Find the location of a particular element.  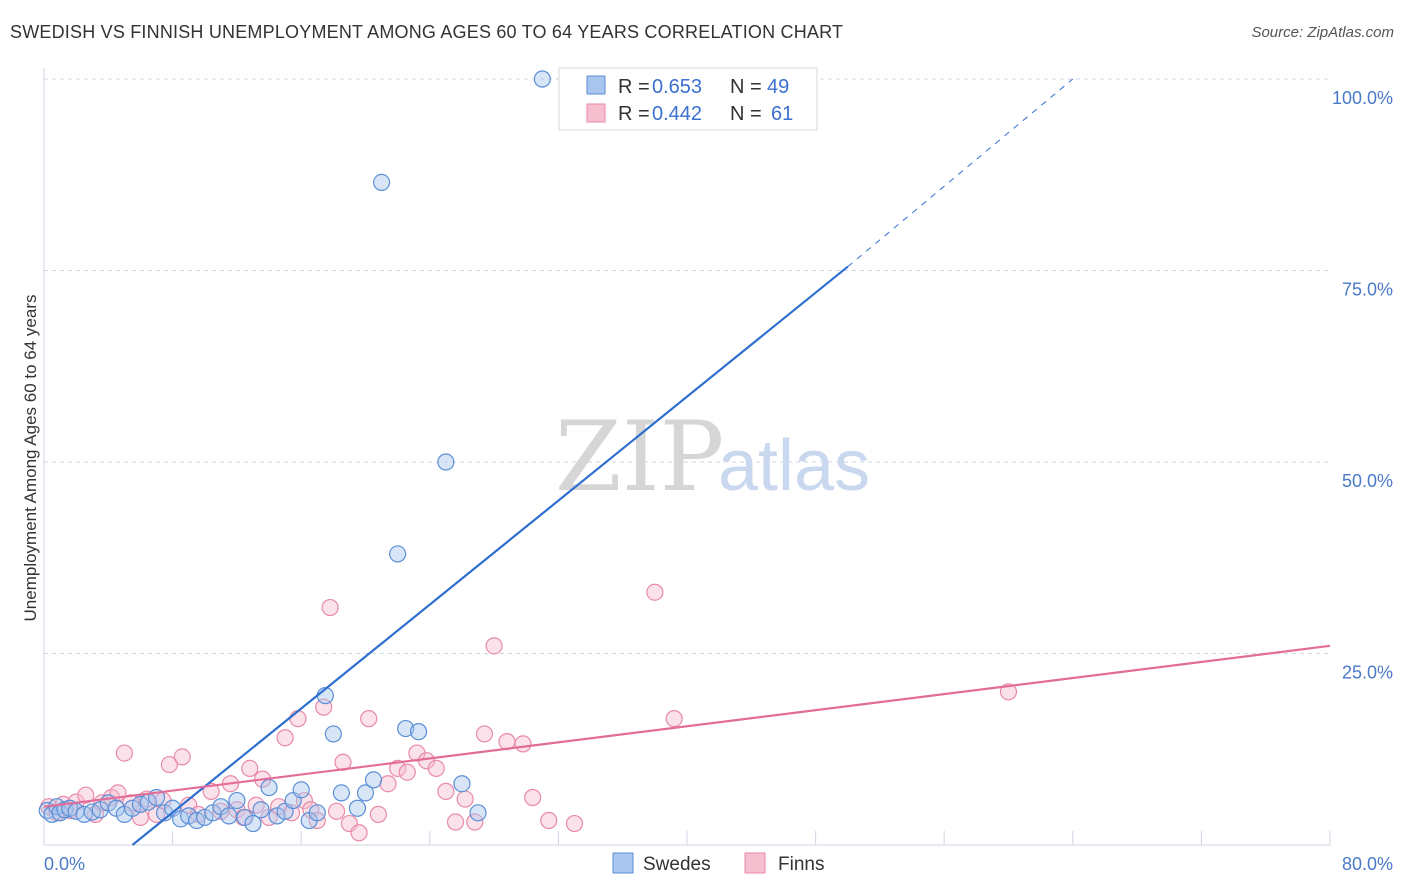

x-tick-label-min: 0.0% is located at coordinates (64, 864).